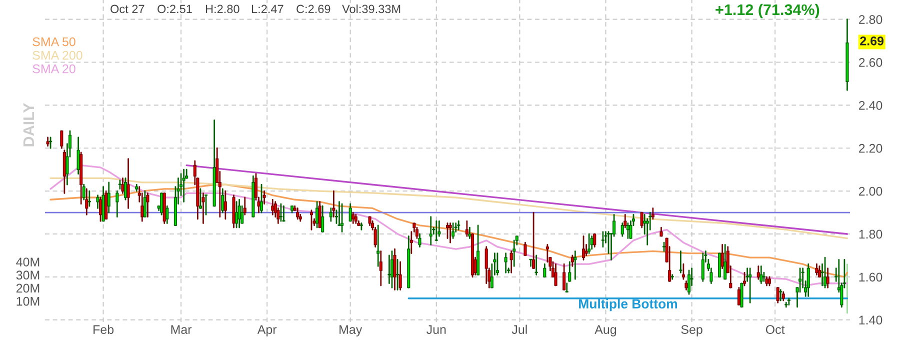 The image size is (900, 340). What do you see at coordinates (28, 262) in the screenshot?
I see `y2-tick-label: 40M` at bounding box center [28, 262].